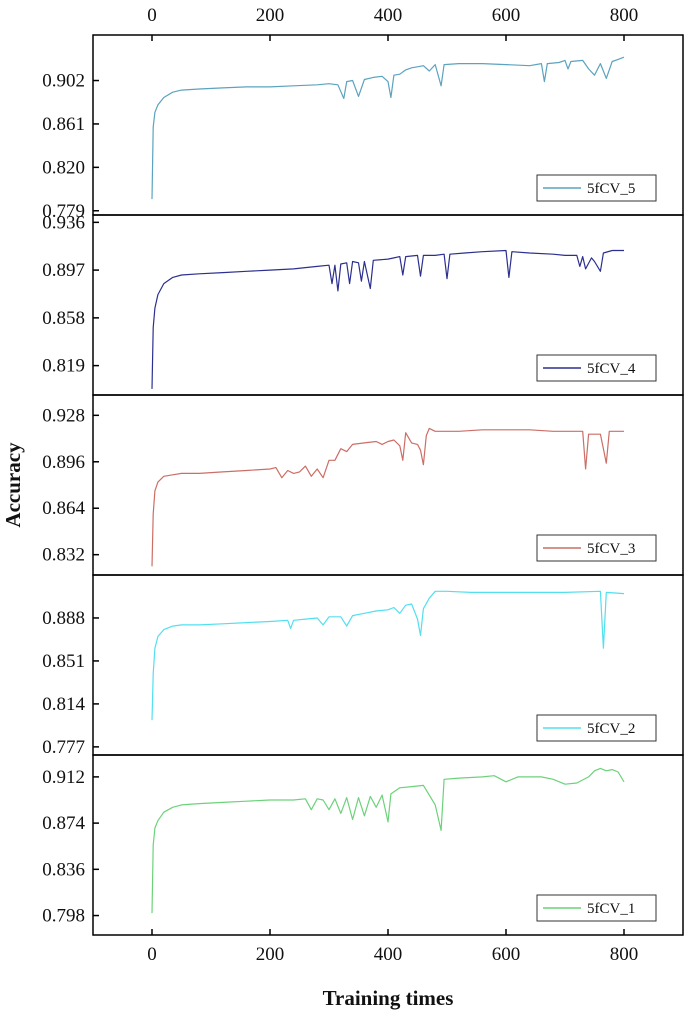 Image resolution: width=685 pixels, height=1019 pixels. Describe the element at coordinates (63, 869) in the screenshot. I see `y-tick-label: 0.836` at that location.